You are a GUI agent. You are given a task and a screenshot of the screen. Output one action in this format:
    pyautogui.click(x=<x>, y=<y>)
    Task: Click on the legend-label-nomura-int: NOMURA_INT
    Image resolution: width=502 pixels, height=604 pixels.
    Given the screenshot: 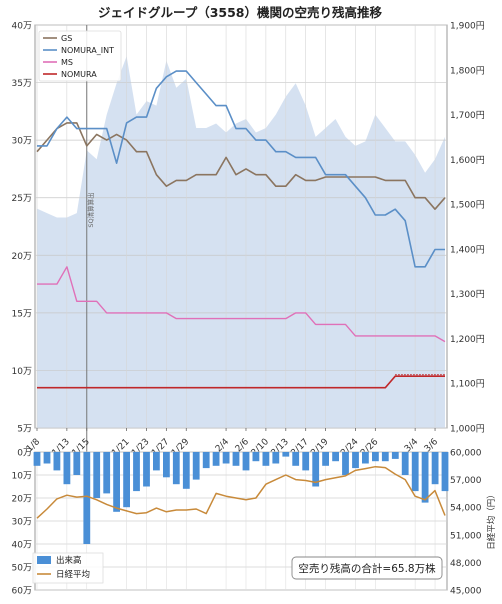 What is the action you would take?
    pyautogui.click(x=87, y=50)
    